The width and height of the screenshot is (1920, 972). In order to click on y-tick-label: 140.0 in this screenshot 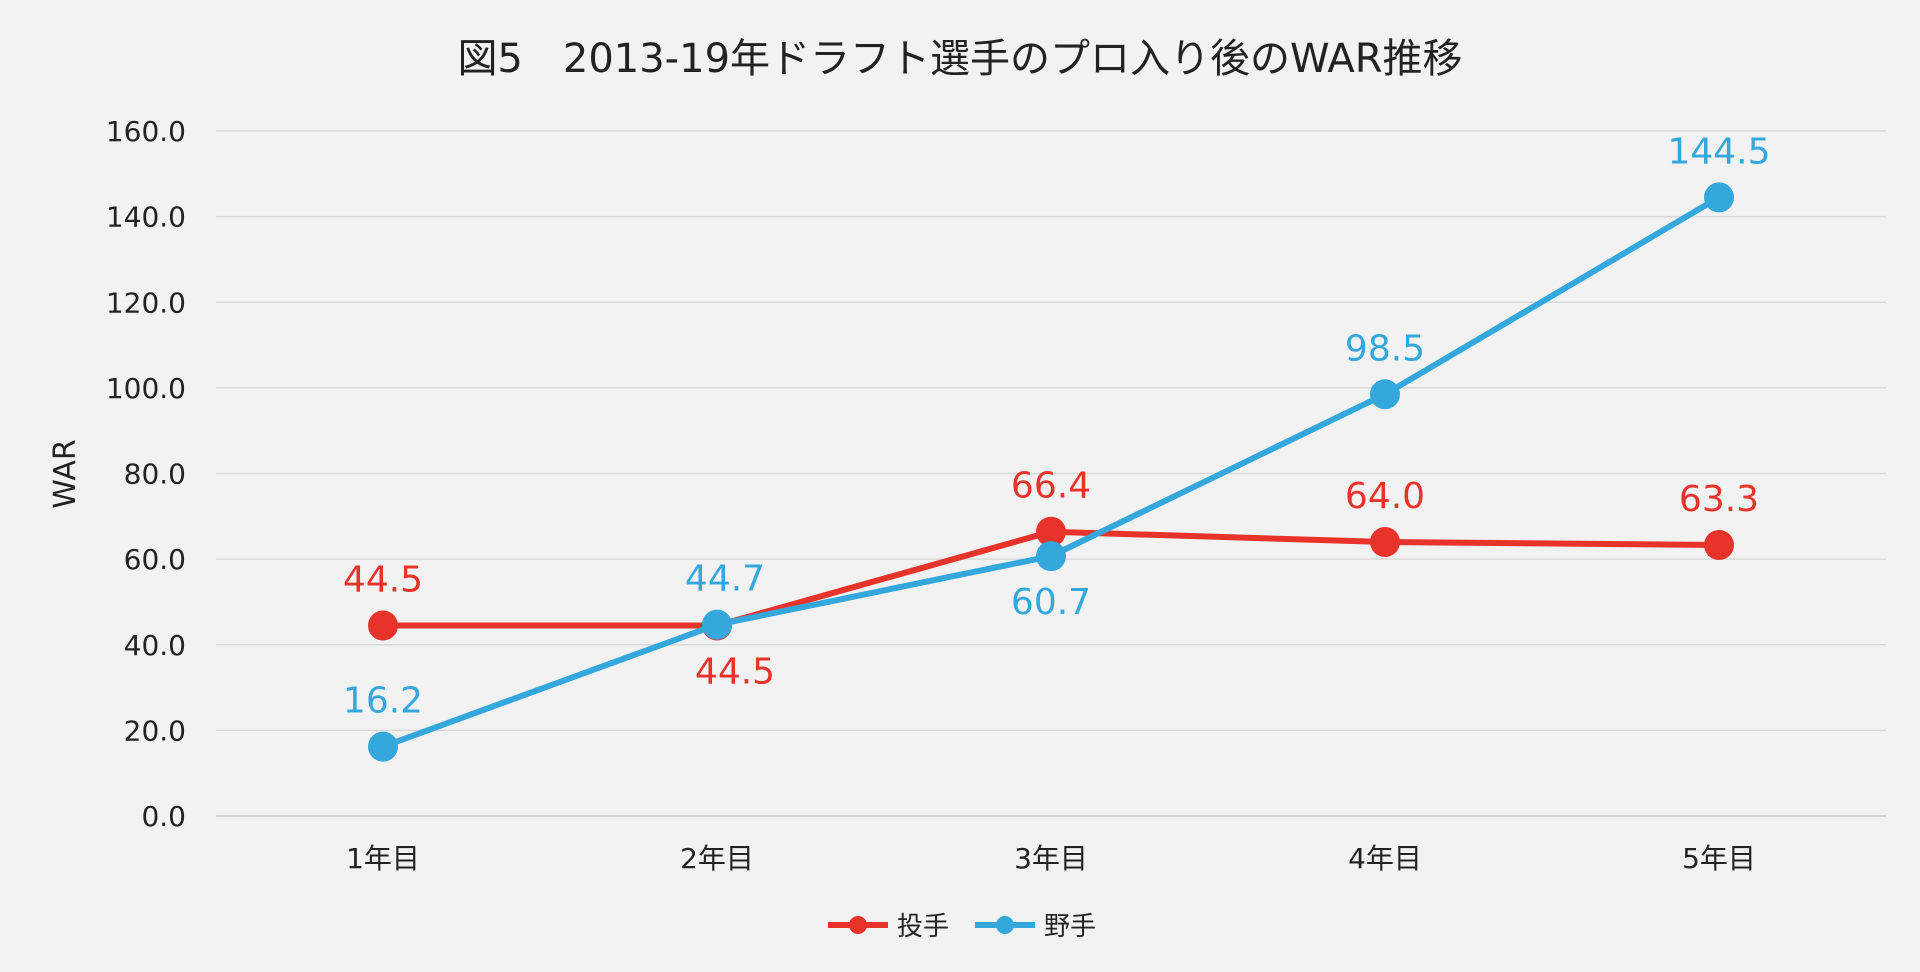, I will do `click(146, 217)`.